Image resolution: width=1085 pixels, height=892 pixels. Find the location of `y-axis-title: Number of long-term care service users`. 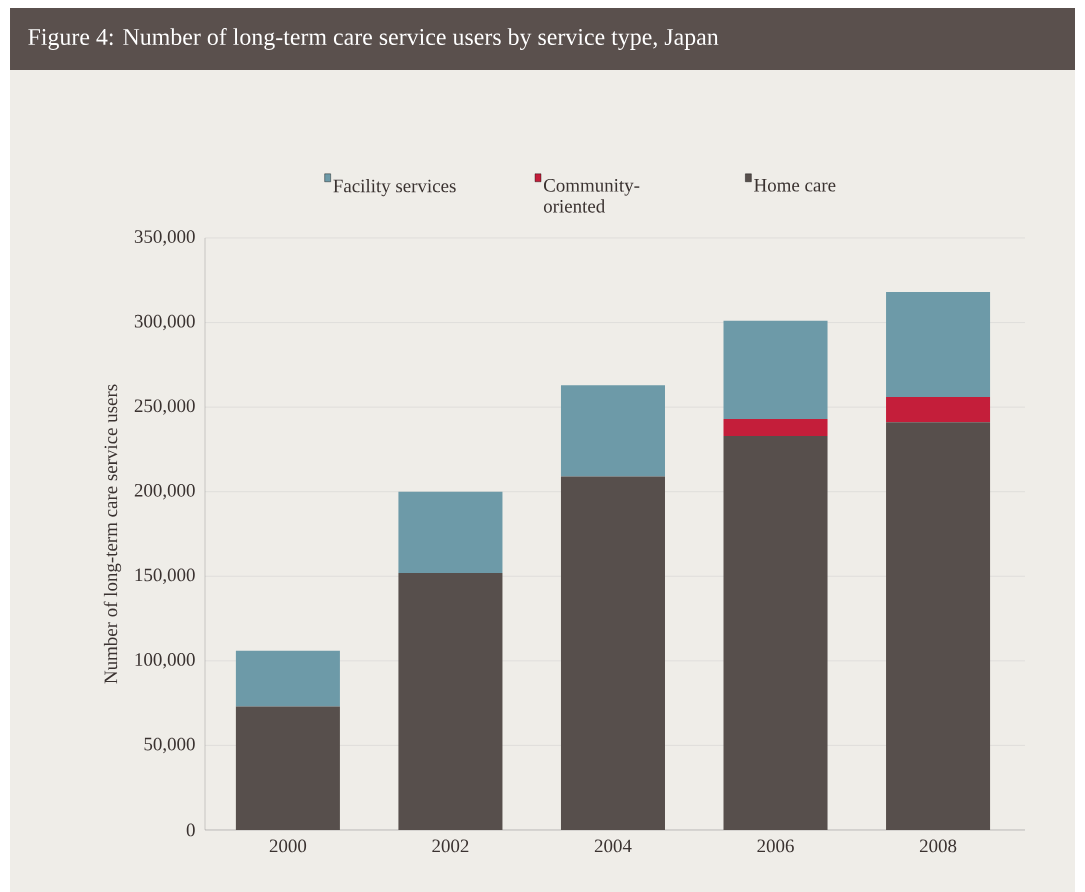

y-axis-title: Number of long-term care service users is located at coordinates (112, 534).